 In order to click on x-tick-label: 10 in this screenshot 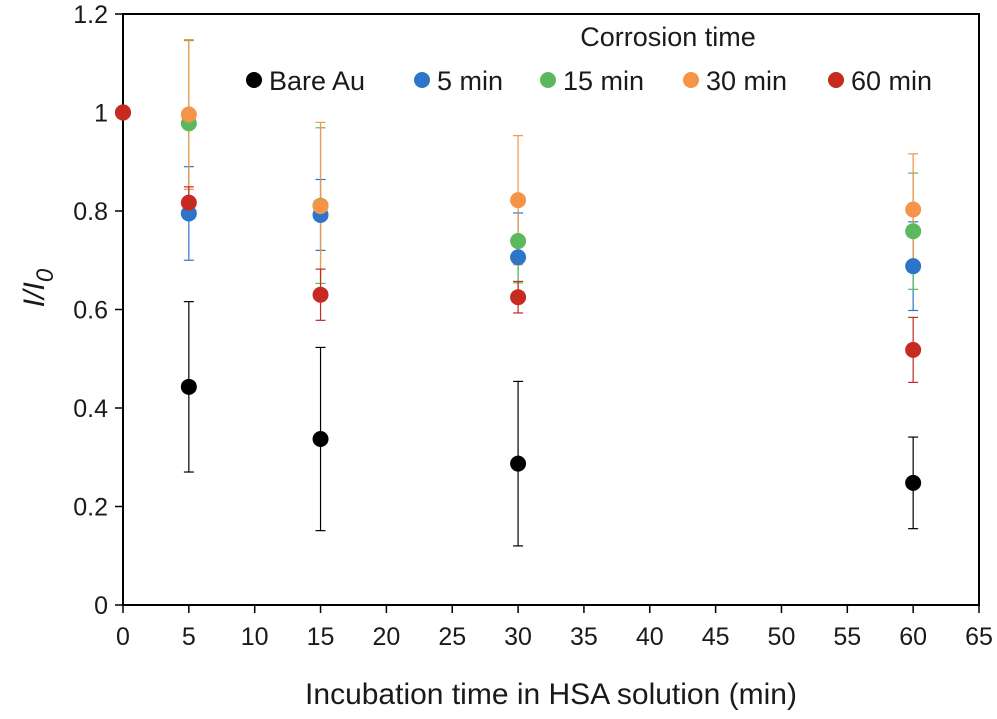, I will do `click(255, 637)`.